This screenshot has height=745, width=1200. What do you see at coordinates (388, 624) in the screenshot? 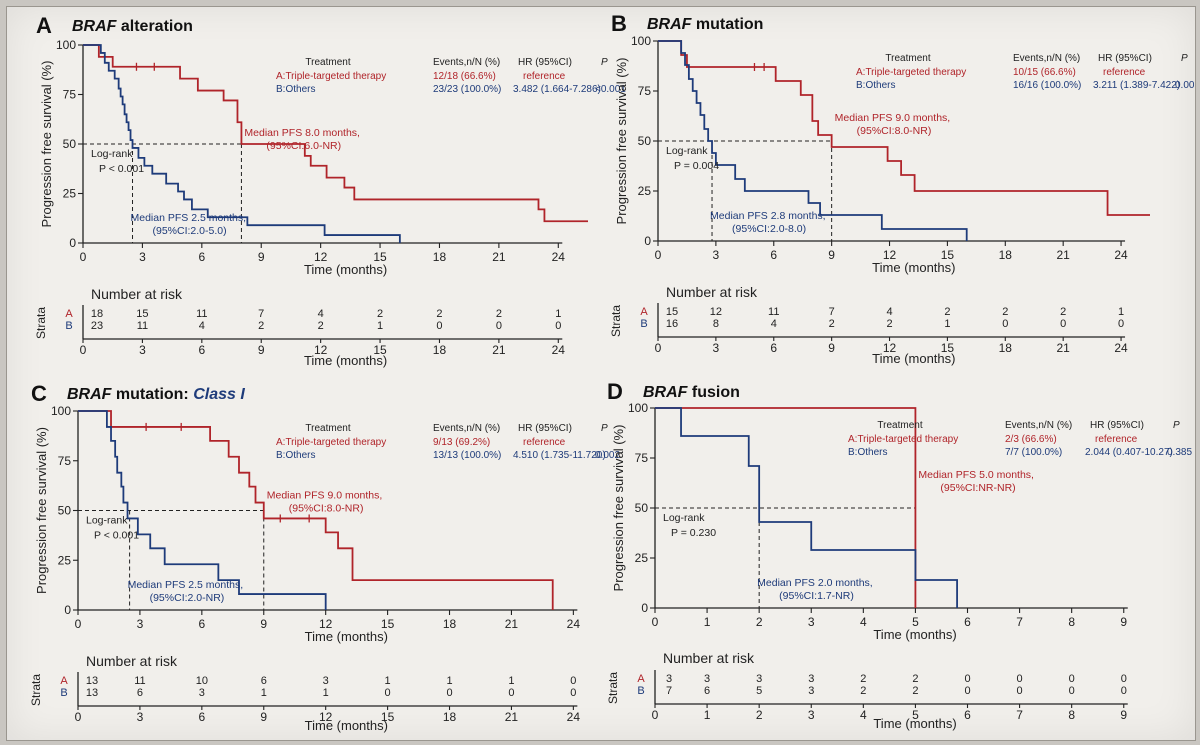
I see `x-tick-label: 15` at bounding box center [388, 624].